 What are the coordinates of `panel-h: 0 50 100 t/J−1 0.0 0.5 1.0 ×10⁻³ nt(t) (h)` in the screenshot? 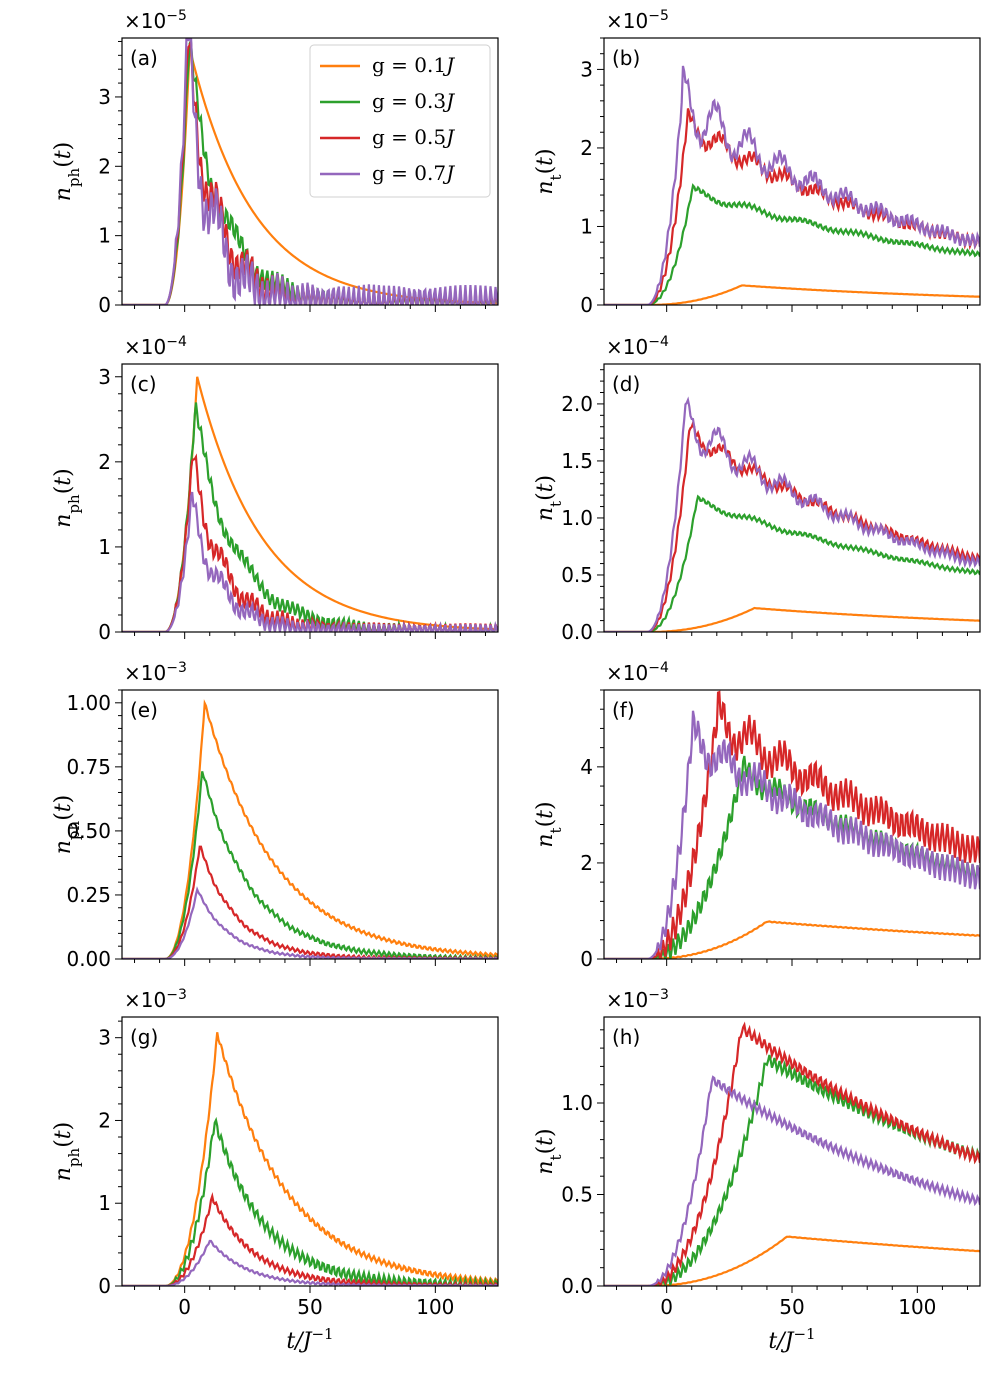 It's located at (757, 1170).